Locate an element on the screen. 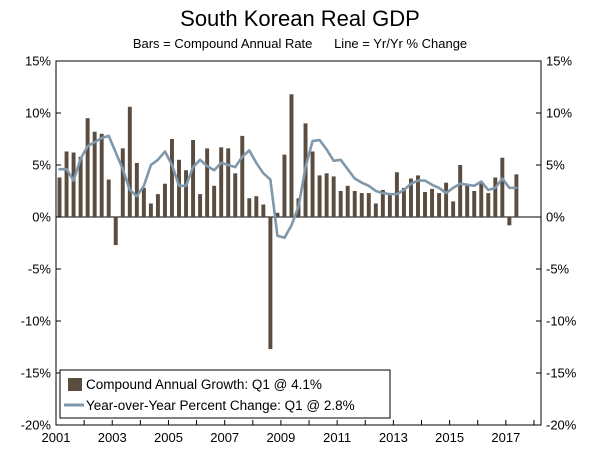  y-tick-label-left: -20% is located at coordinates (36, 425).